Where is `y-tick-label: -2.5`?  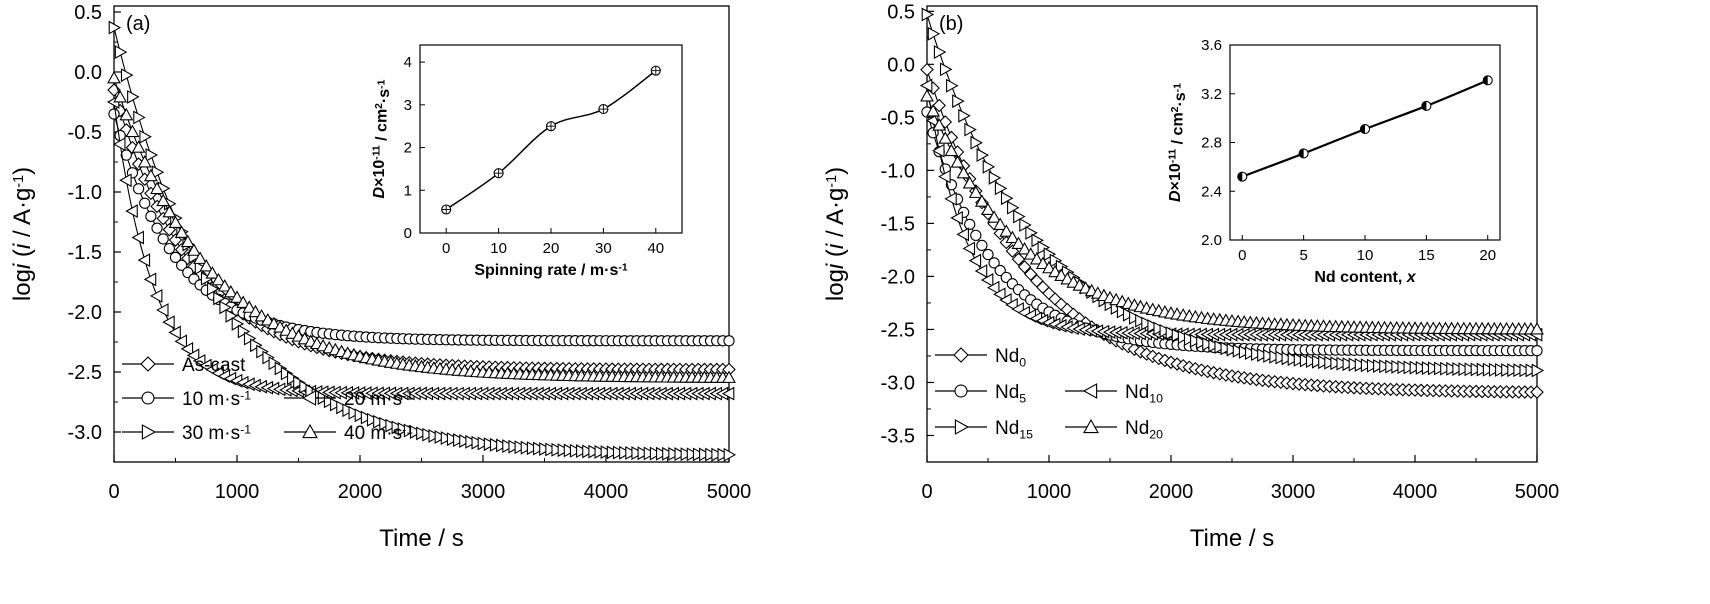 y-tick-label: -2.5 is located at coordinates (85, 373).